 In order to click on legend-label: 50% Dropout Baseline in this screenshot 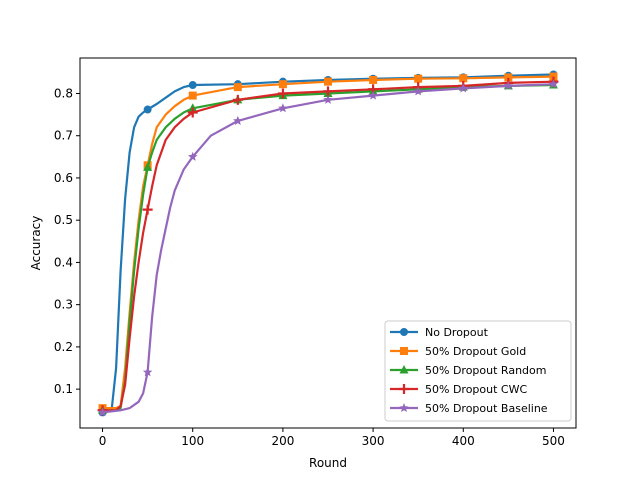, I will do `click(486, 408)`.